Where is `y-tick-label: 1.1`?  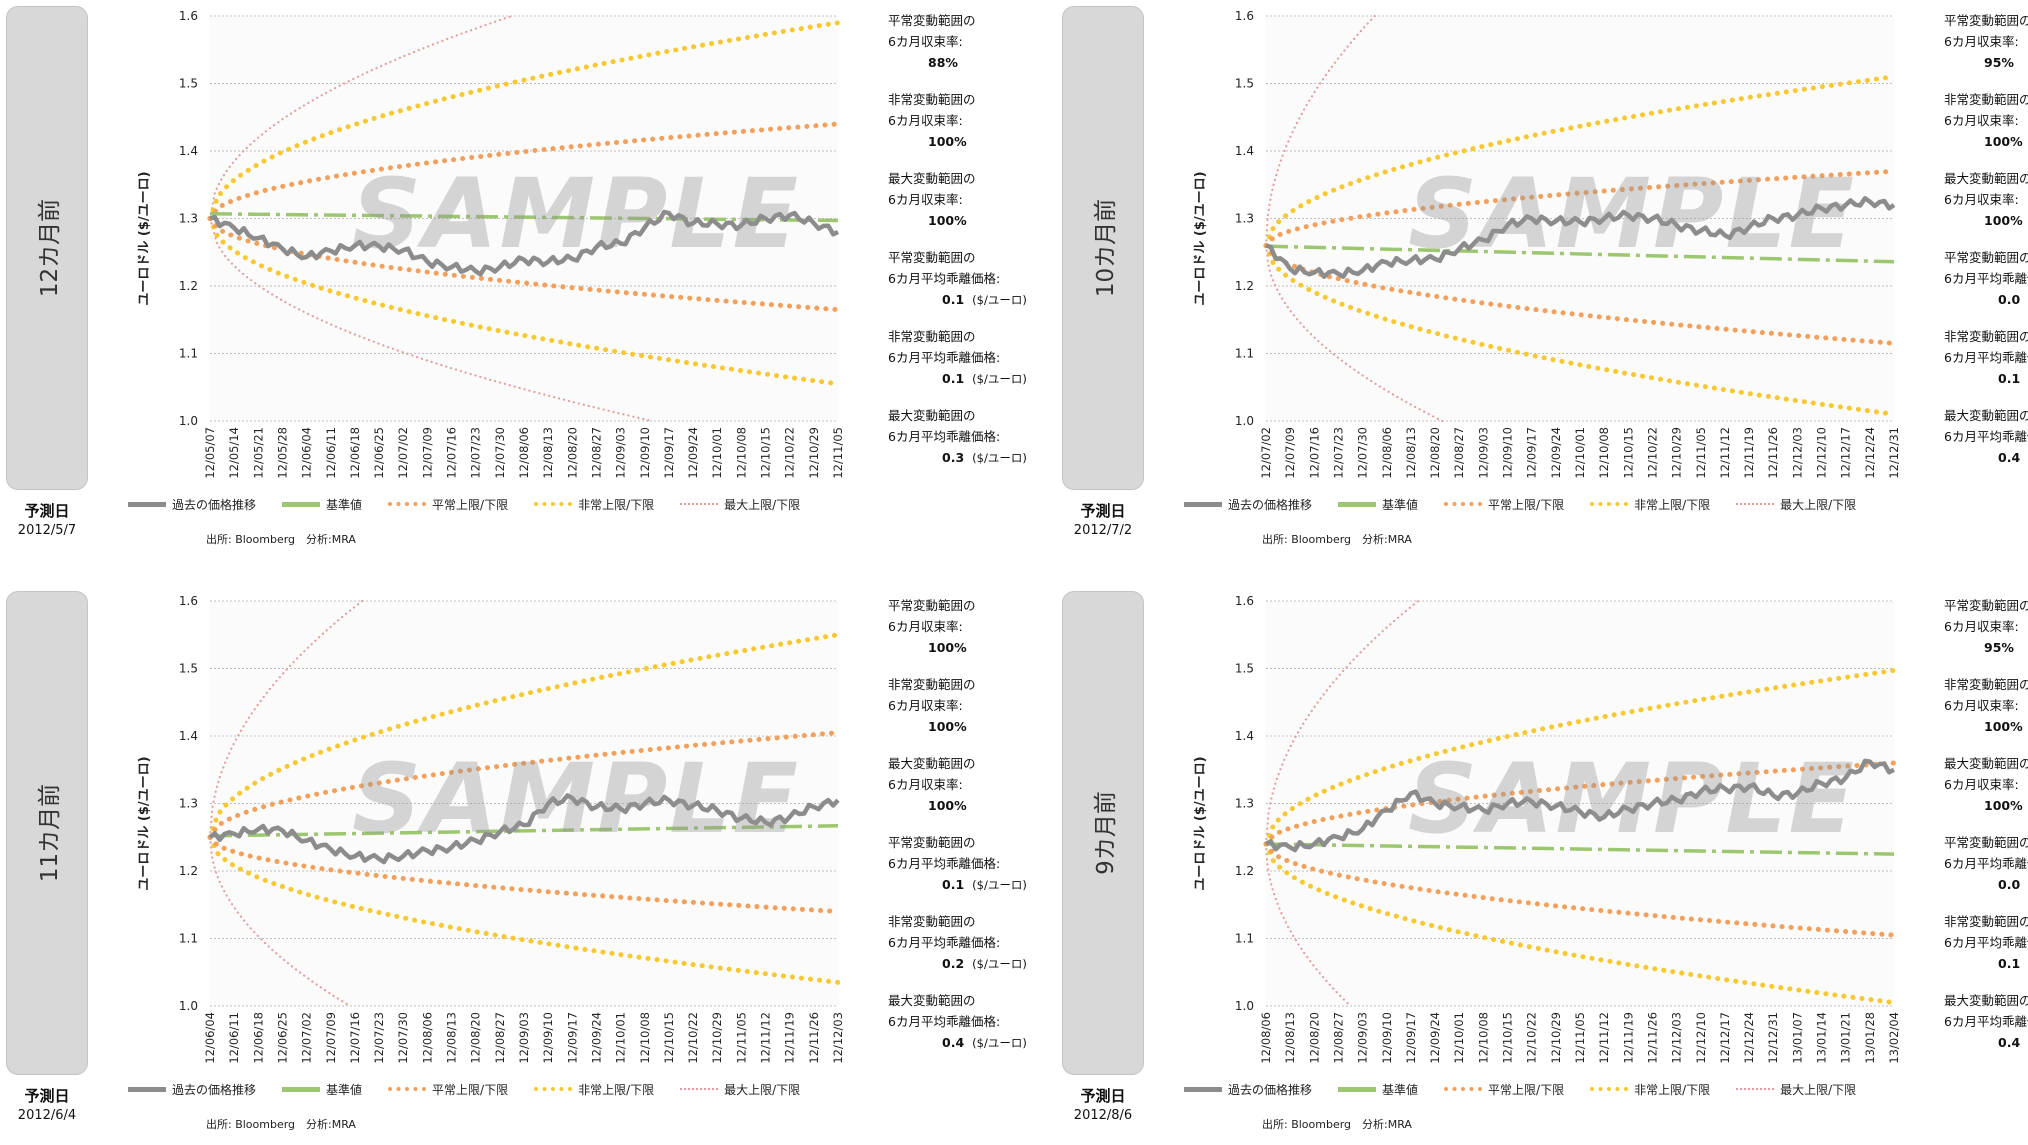 y-tick-label: 1.1 is located at coordinates (1244, 354).